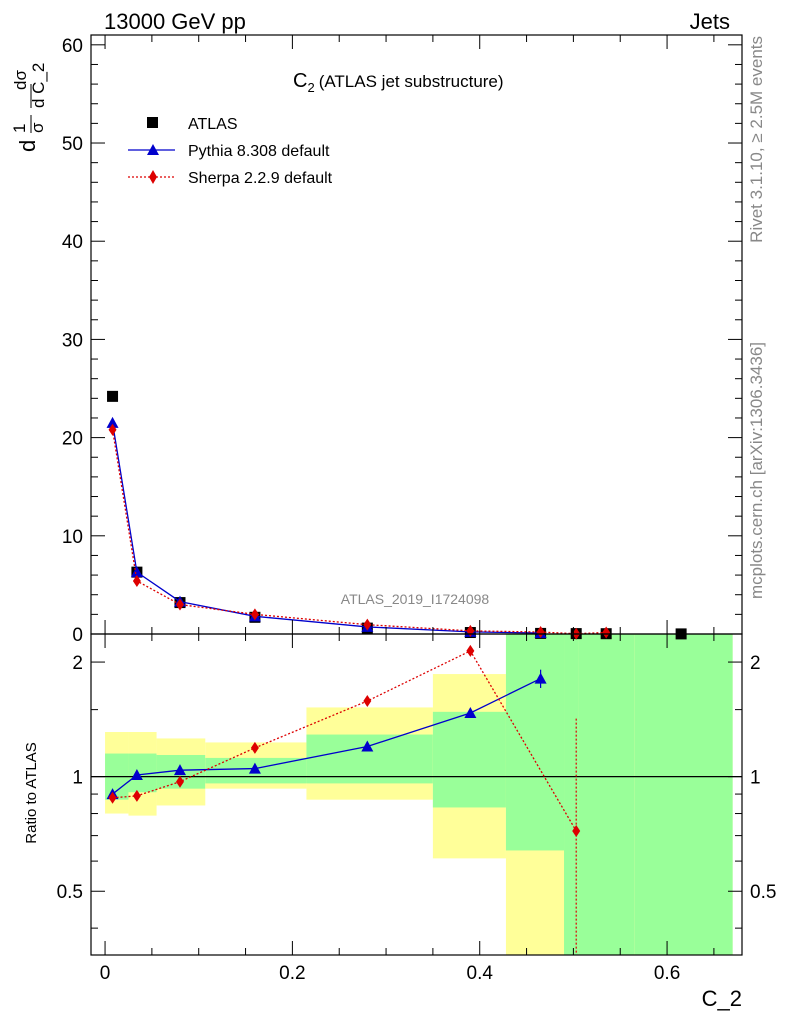 The height and width of the screenshot is (1024, 786). I want to click on legend-sherpa-label: Sherpa 2.2.9 default, so click(260, 178).